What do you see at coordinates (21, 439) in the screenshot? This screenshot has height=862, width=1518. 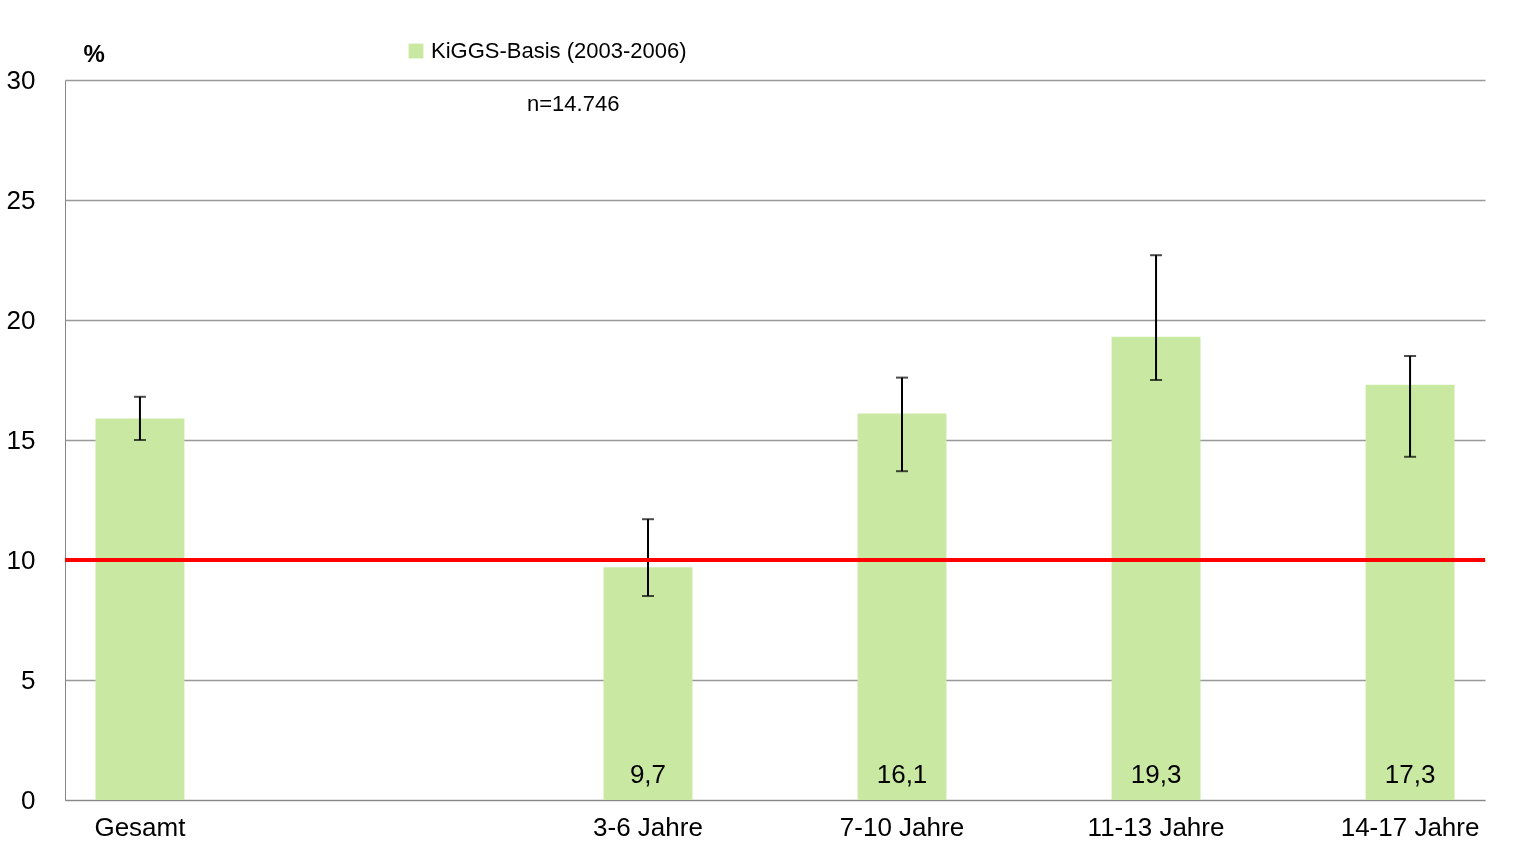 I see `y-tick-label: 15` at bounding box center [21, 439].